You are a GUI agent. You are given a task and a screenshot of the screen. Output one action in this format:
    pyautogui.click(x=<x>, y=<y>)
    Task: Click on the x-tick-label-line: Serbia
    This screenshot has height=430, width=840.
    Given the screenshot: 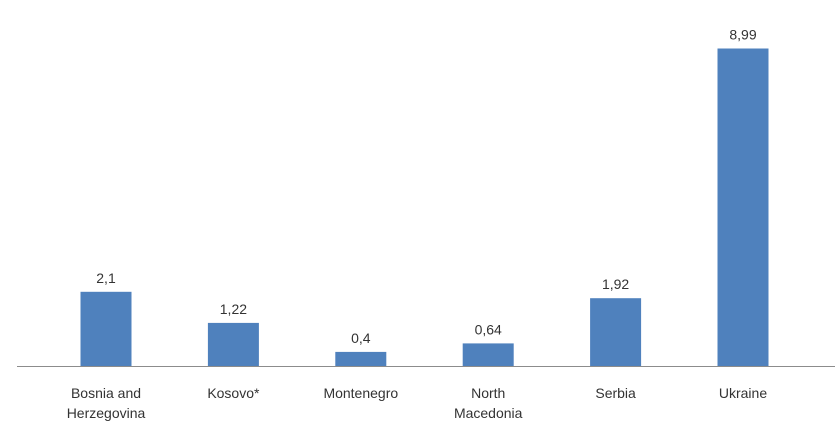 What is the action you would take?
    pyautogui.click(x=615, y=393)
    